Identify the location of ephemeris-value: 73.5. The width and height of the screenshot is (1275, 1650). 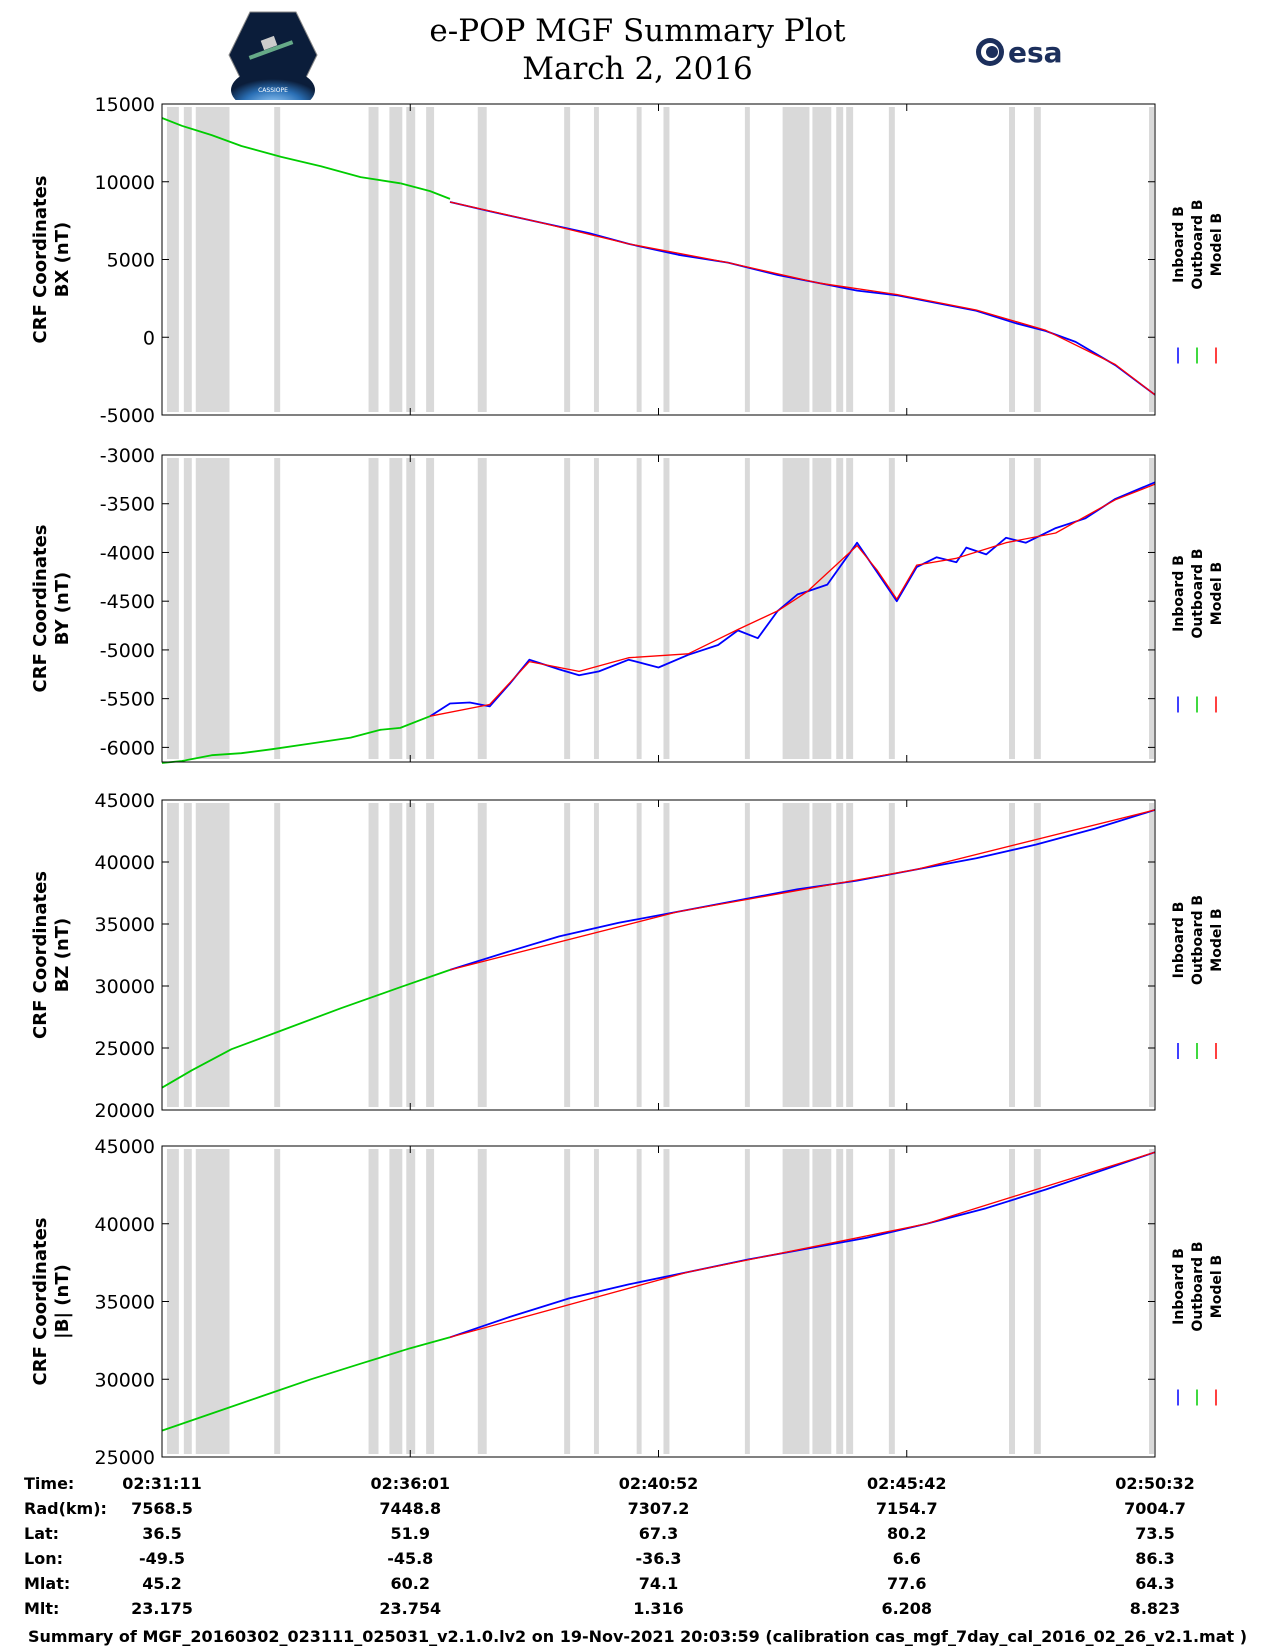
(1155, 1533).